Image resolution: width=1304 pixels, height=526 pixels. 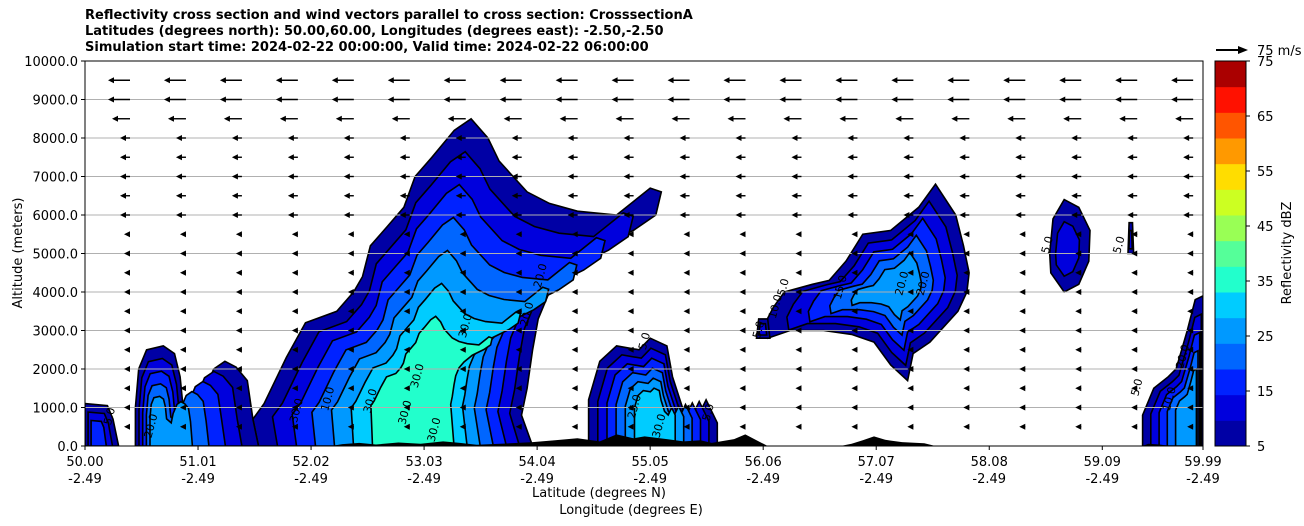 What do you see at coordinates (51, 62) in the screenshot?
I see `y-tick-label: 10000.0` at bounding box center [51, 62].